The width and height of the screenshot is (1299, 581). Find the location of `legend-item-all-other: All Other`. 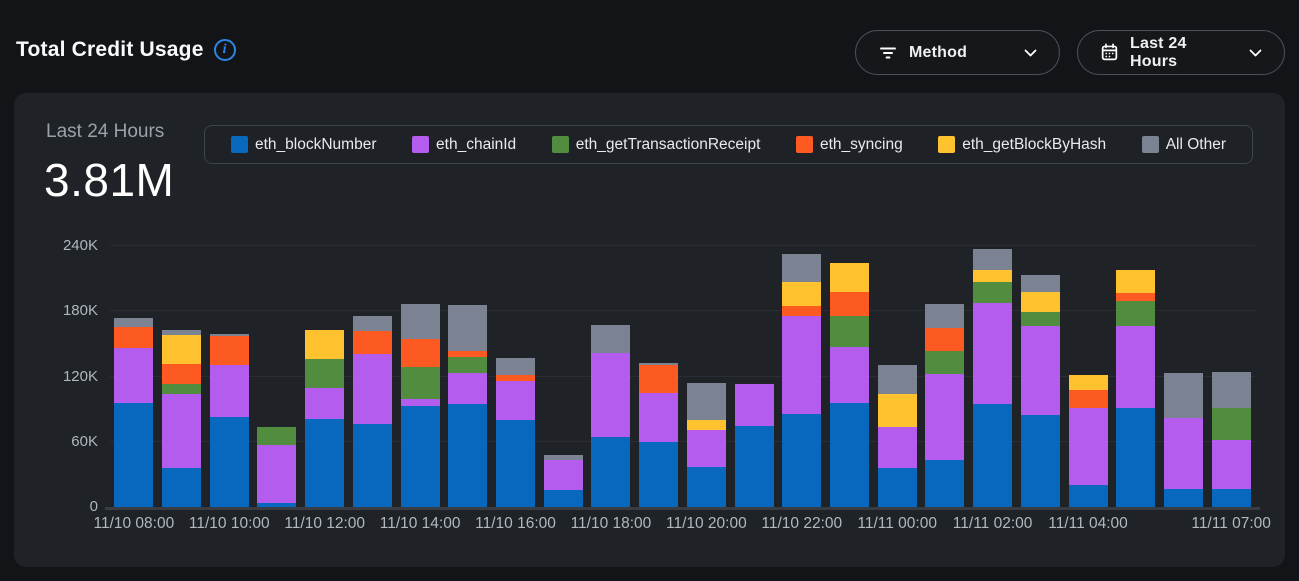

legend-item-all-other: All Other is located at coordinates (1183, 145).